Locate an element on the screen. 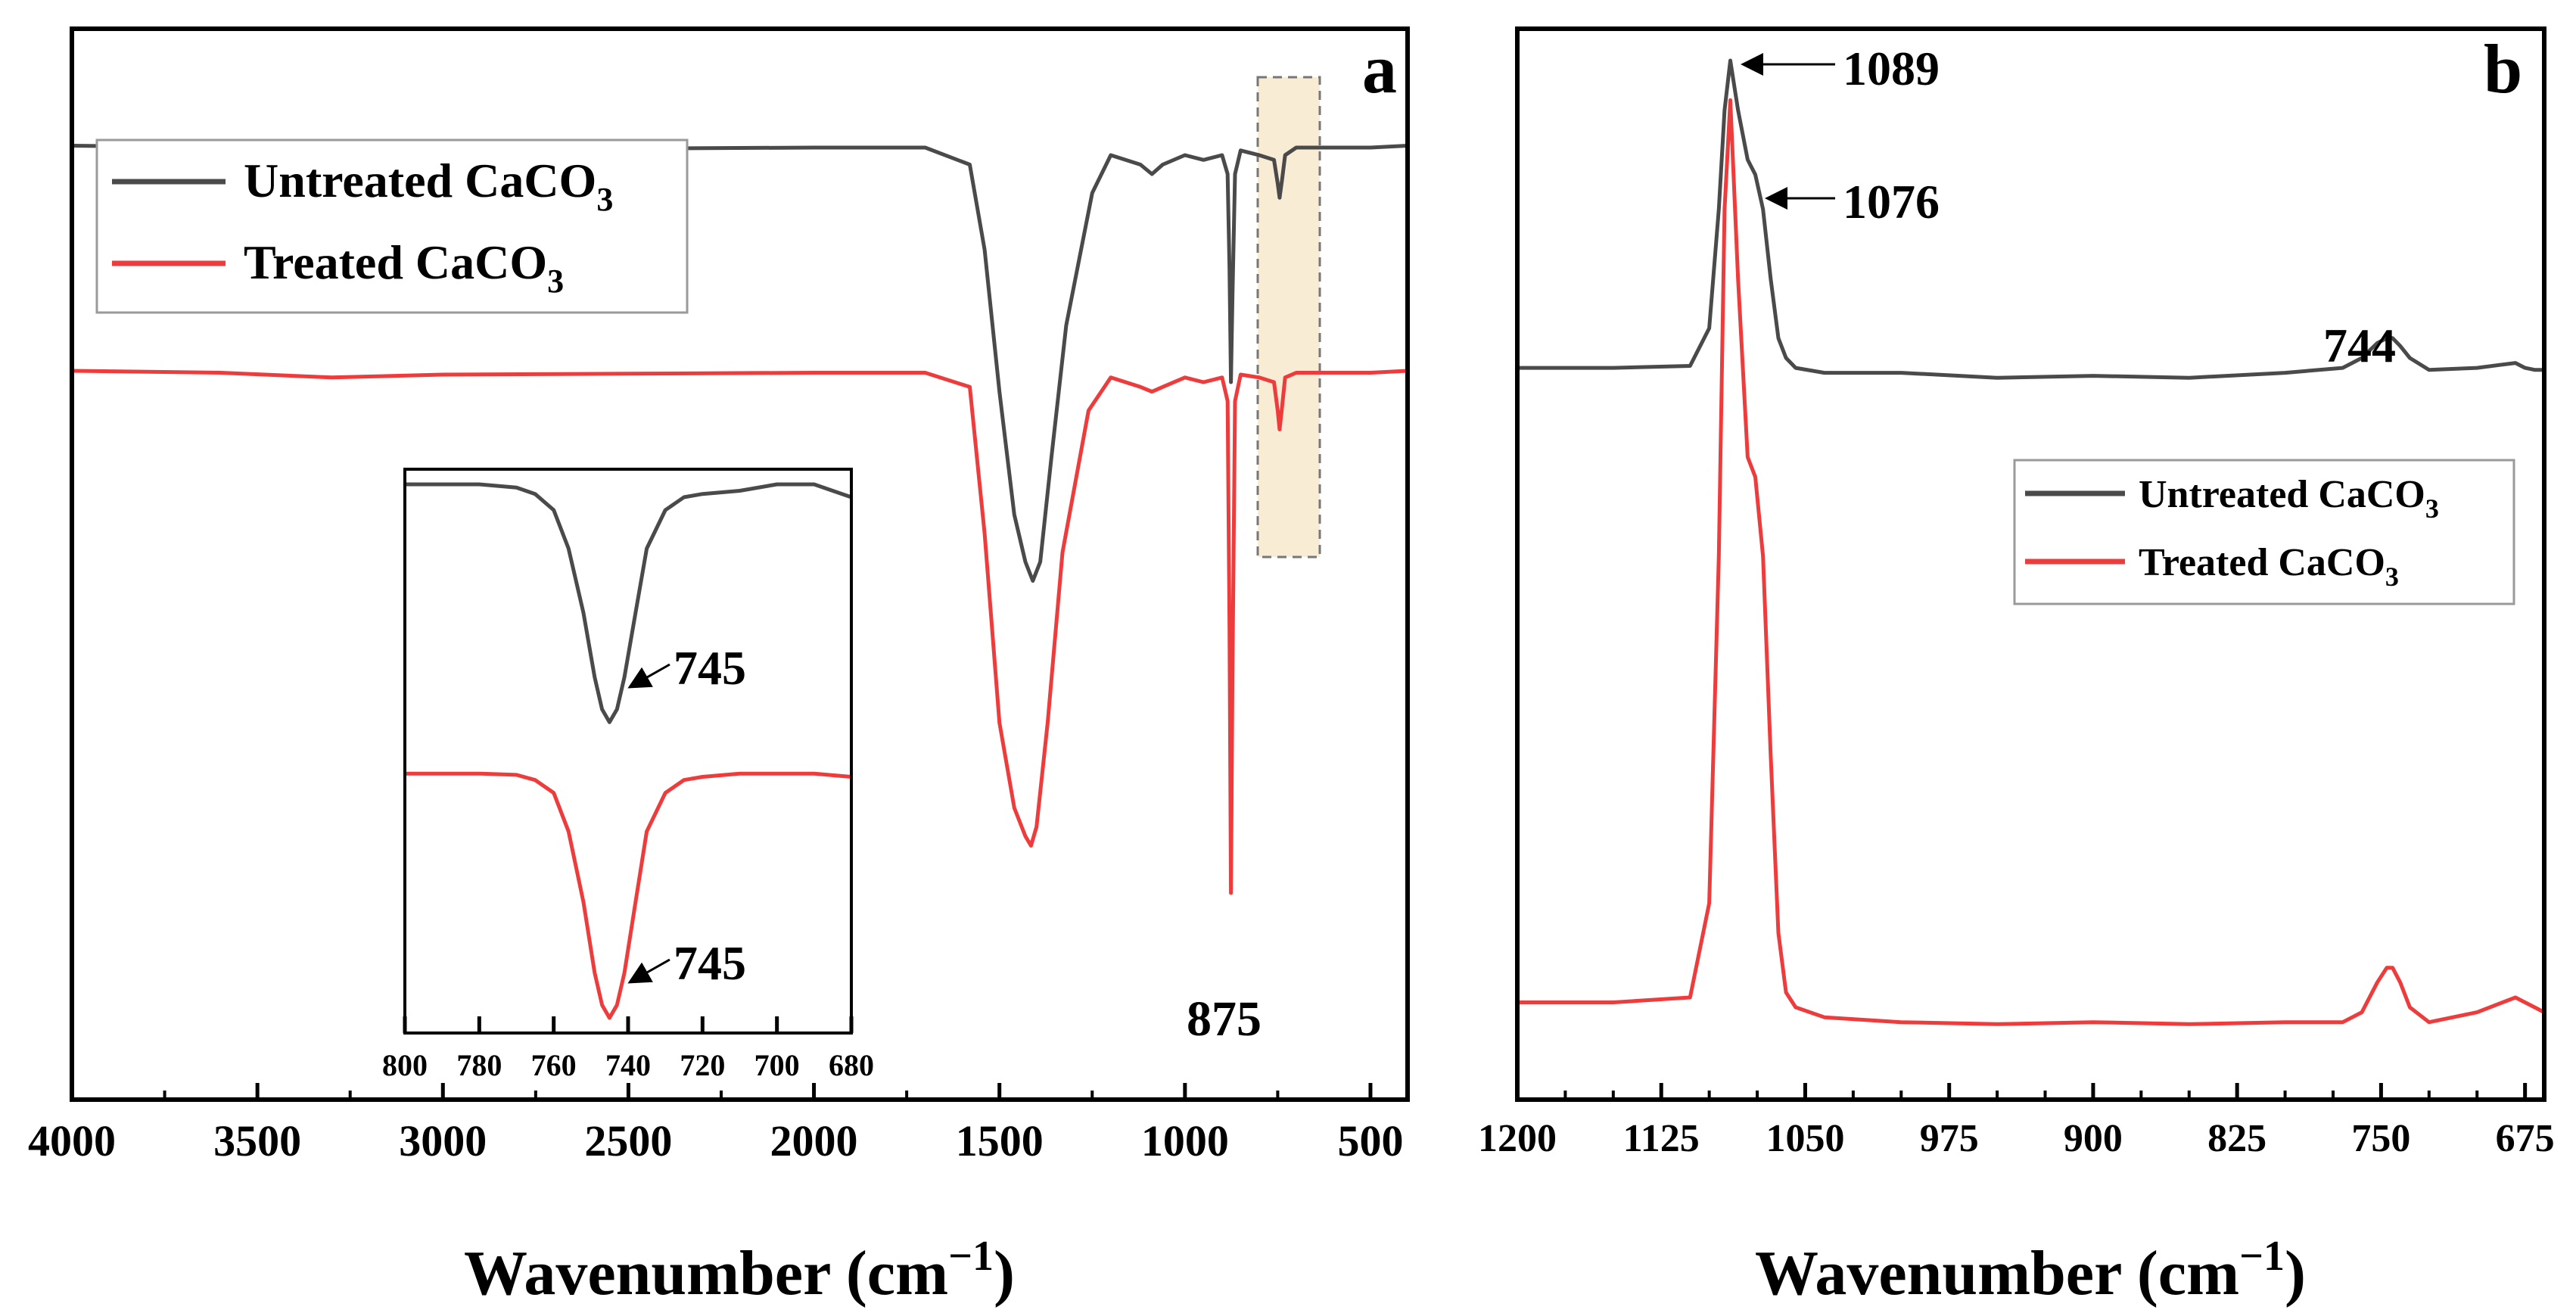  inset-peak-label-untreated: 745 is located at coordinates (710, 668).